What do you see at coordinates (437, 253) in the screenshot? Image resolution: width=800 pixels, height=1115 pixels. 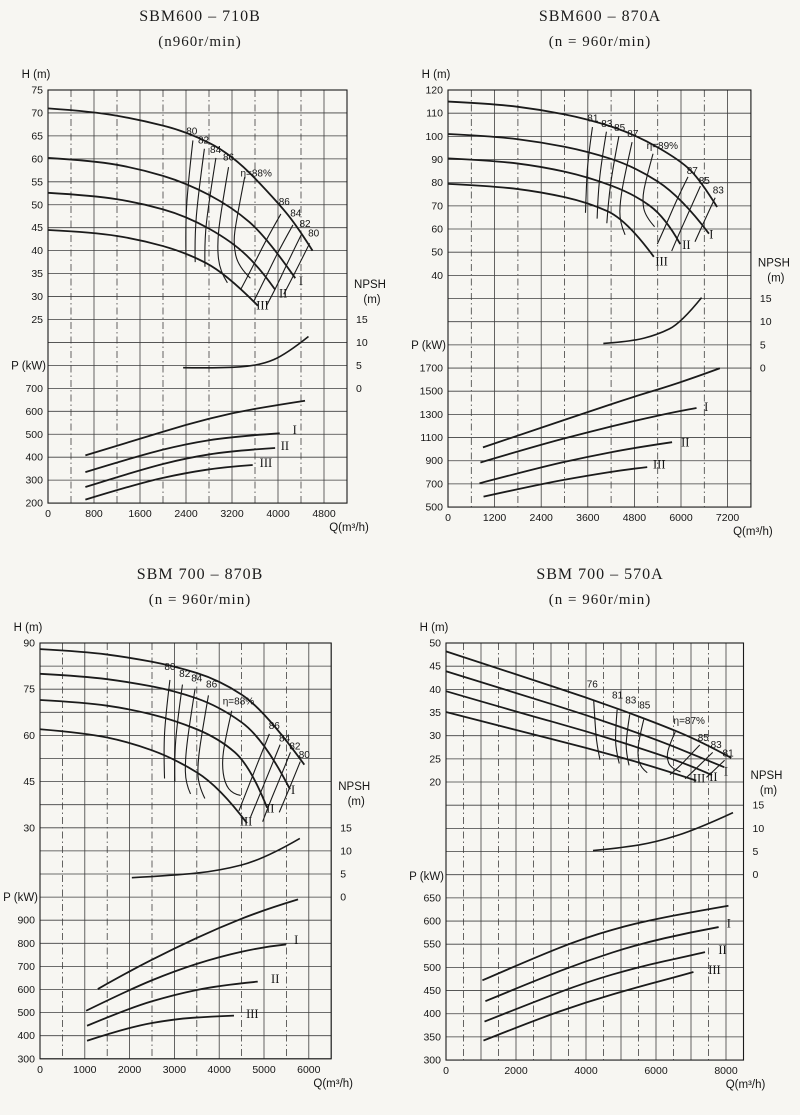 I see `svg-text: 50` at bounding box center [437, 253].